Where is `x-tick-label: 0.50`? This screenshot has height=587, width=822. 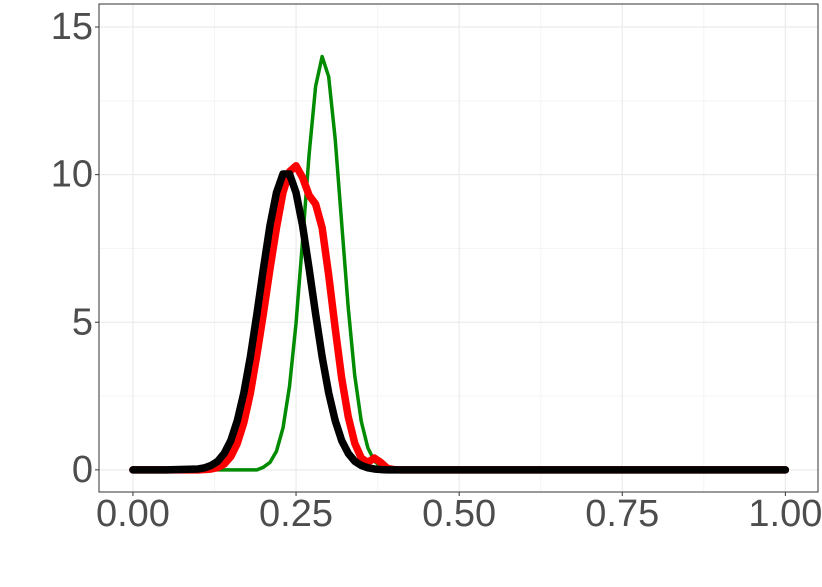 x-tick-label: 0.50 is located at coordinates (459, 514).